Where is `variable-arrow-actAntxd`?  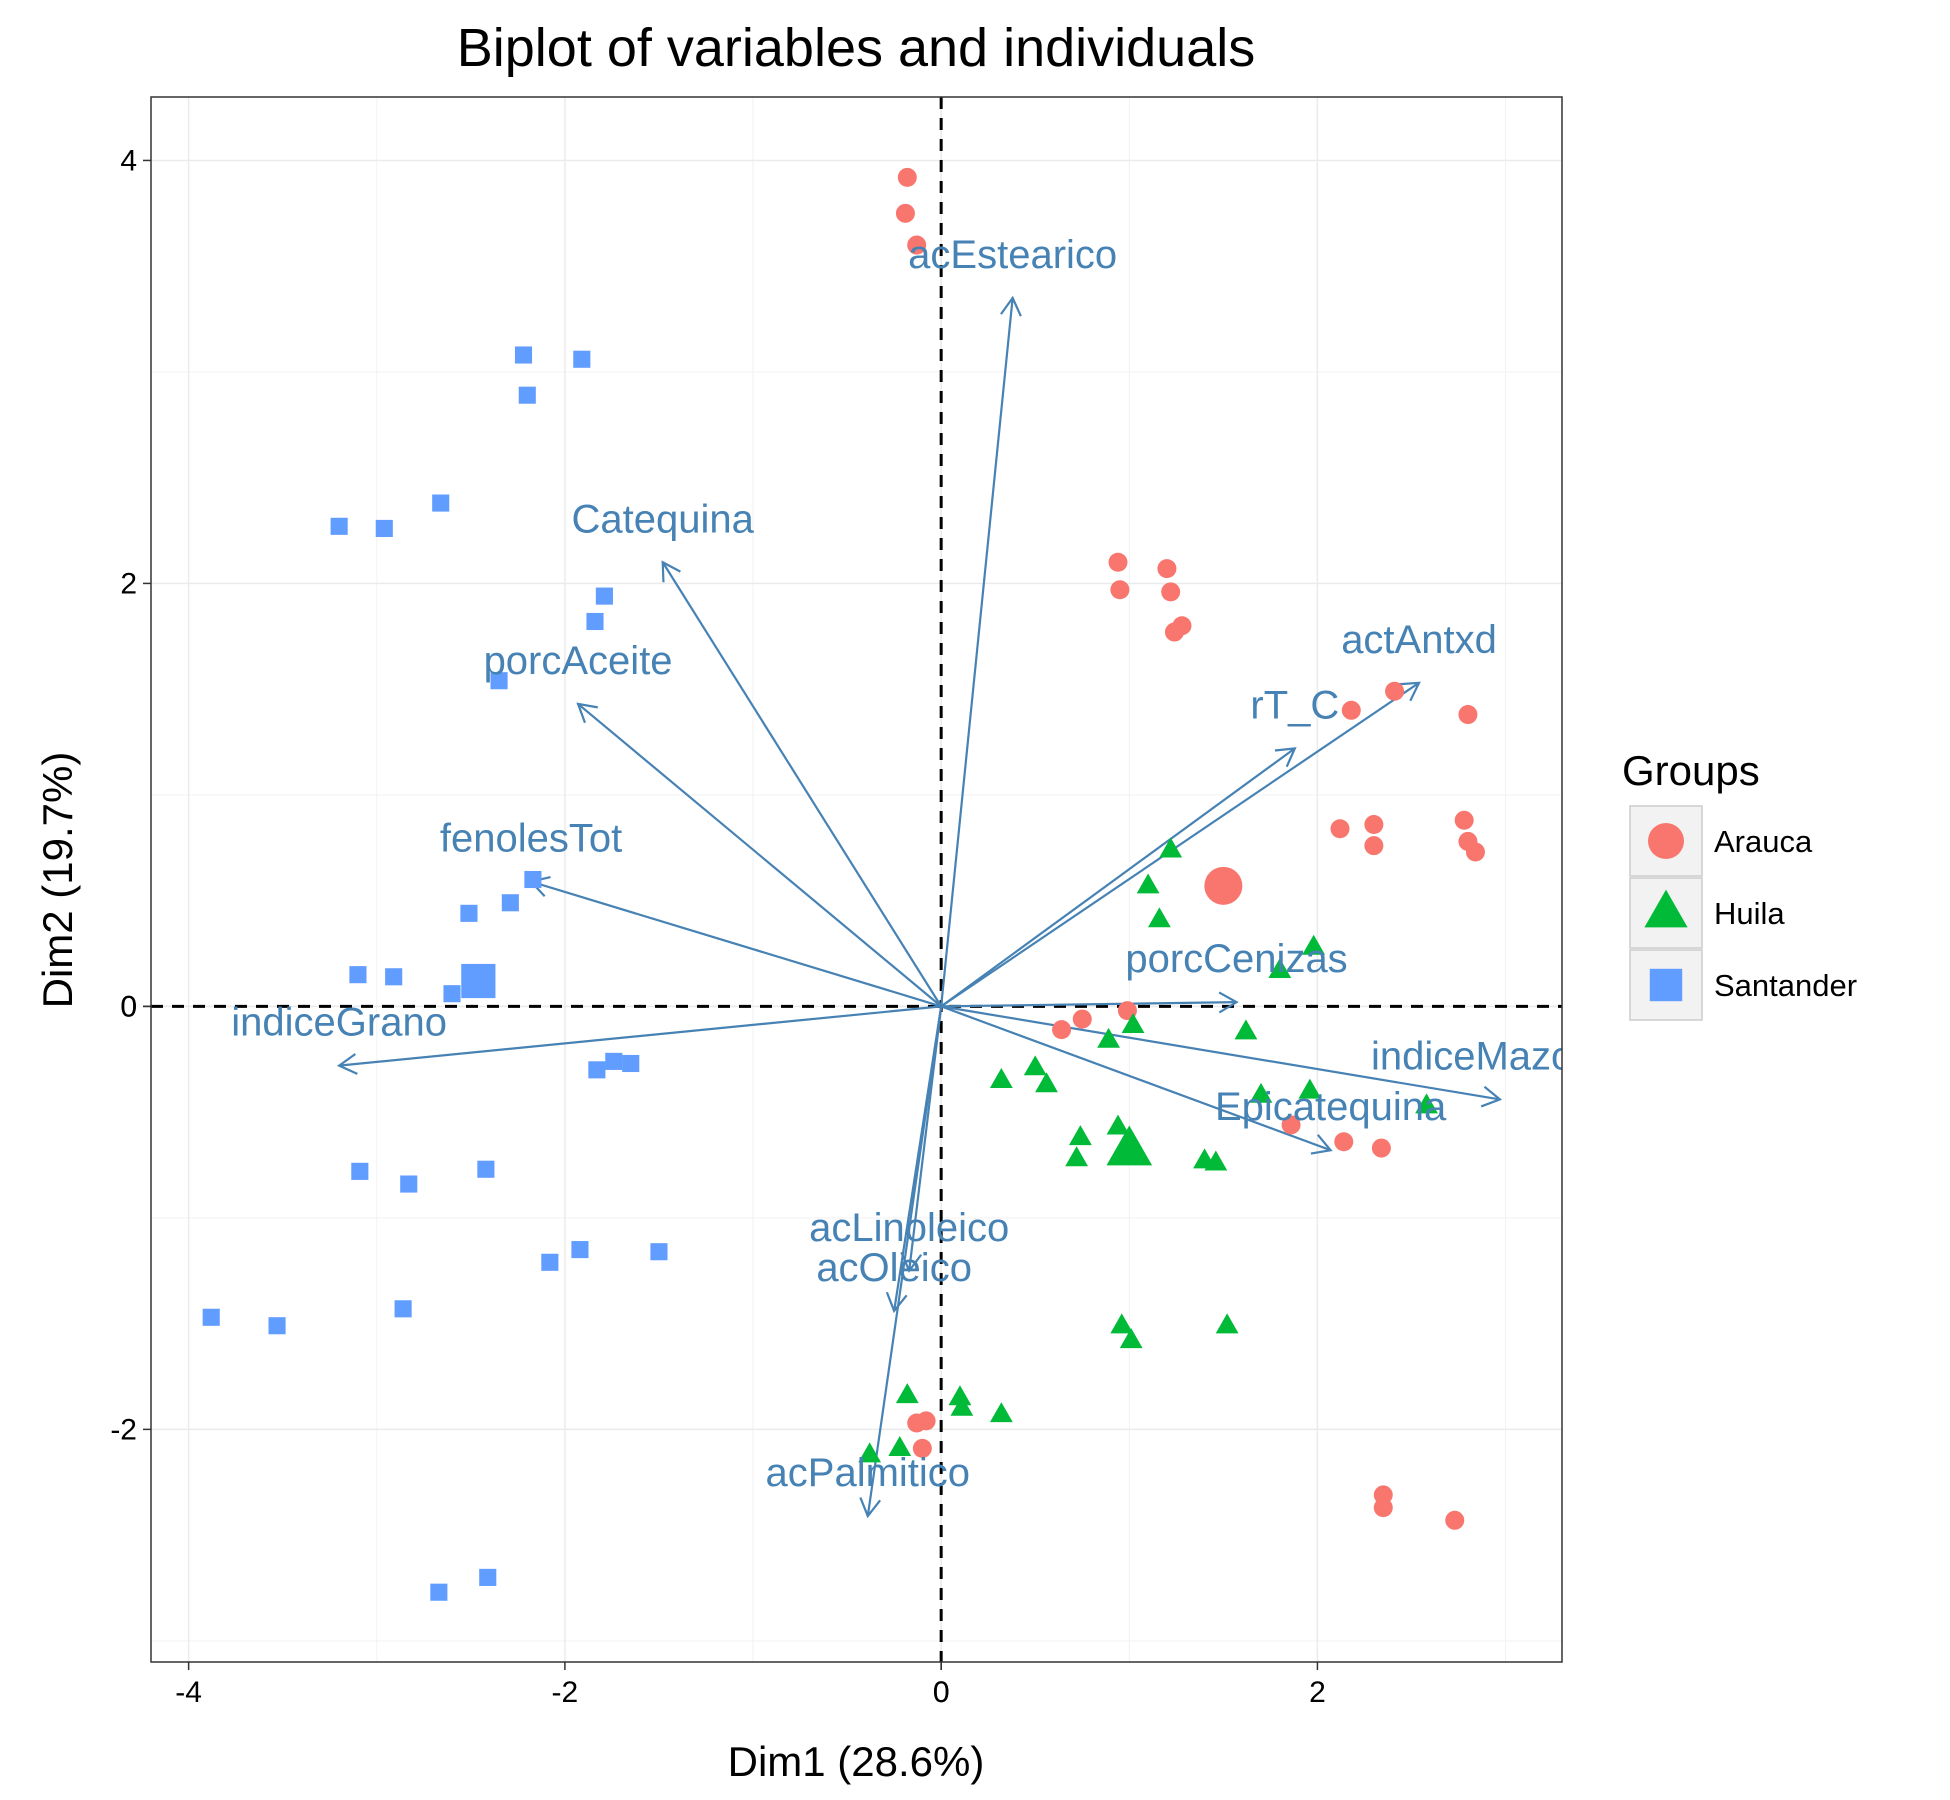
variable-arrow-actAntxd is located at coordinates (1180, 844).